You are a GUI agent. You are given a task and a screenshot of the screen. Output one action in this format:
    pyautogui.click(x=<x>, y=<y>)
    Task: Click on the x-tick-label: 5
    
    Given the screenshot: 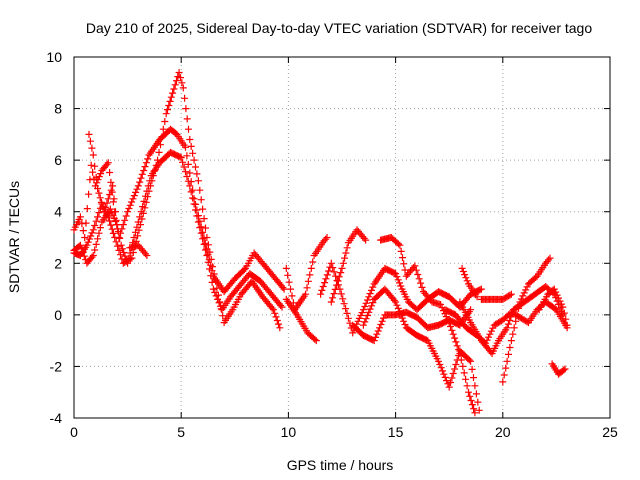 What is the action you would take?
    pyautogui.click(x=181, y=432)
    